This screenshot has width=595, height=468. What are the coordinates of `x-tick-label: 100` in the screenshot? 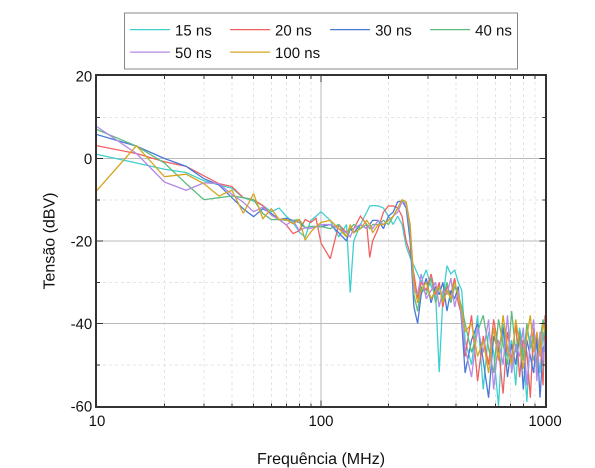 It's located at (321, 421).